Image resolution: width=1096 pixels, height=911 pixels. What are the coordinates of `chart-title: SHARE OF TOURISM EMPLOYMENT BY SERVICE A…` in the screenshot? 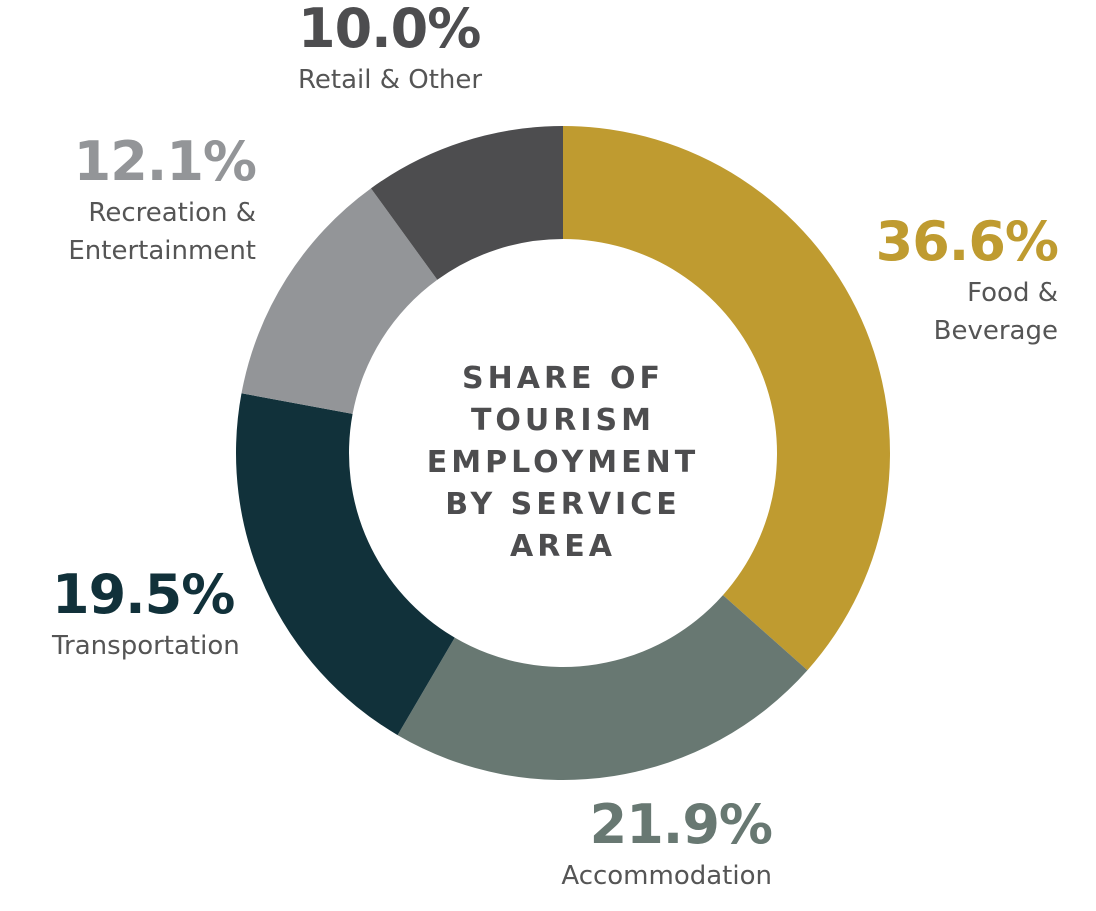 It's located at (563, 462).